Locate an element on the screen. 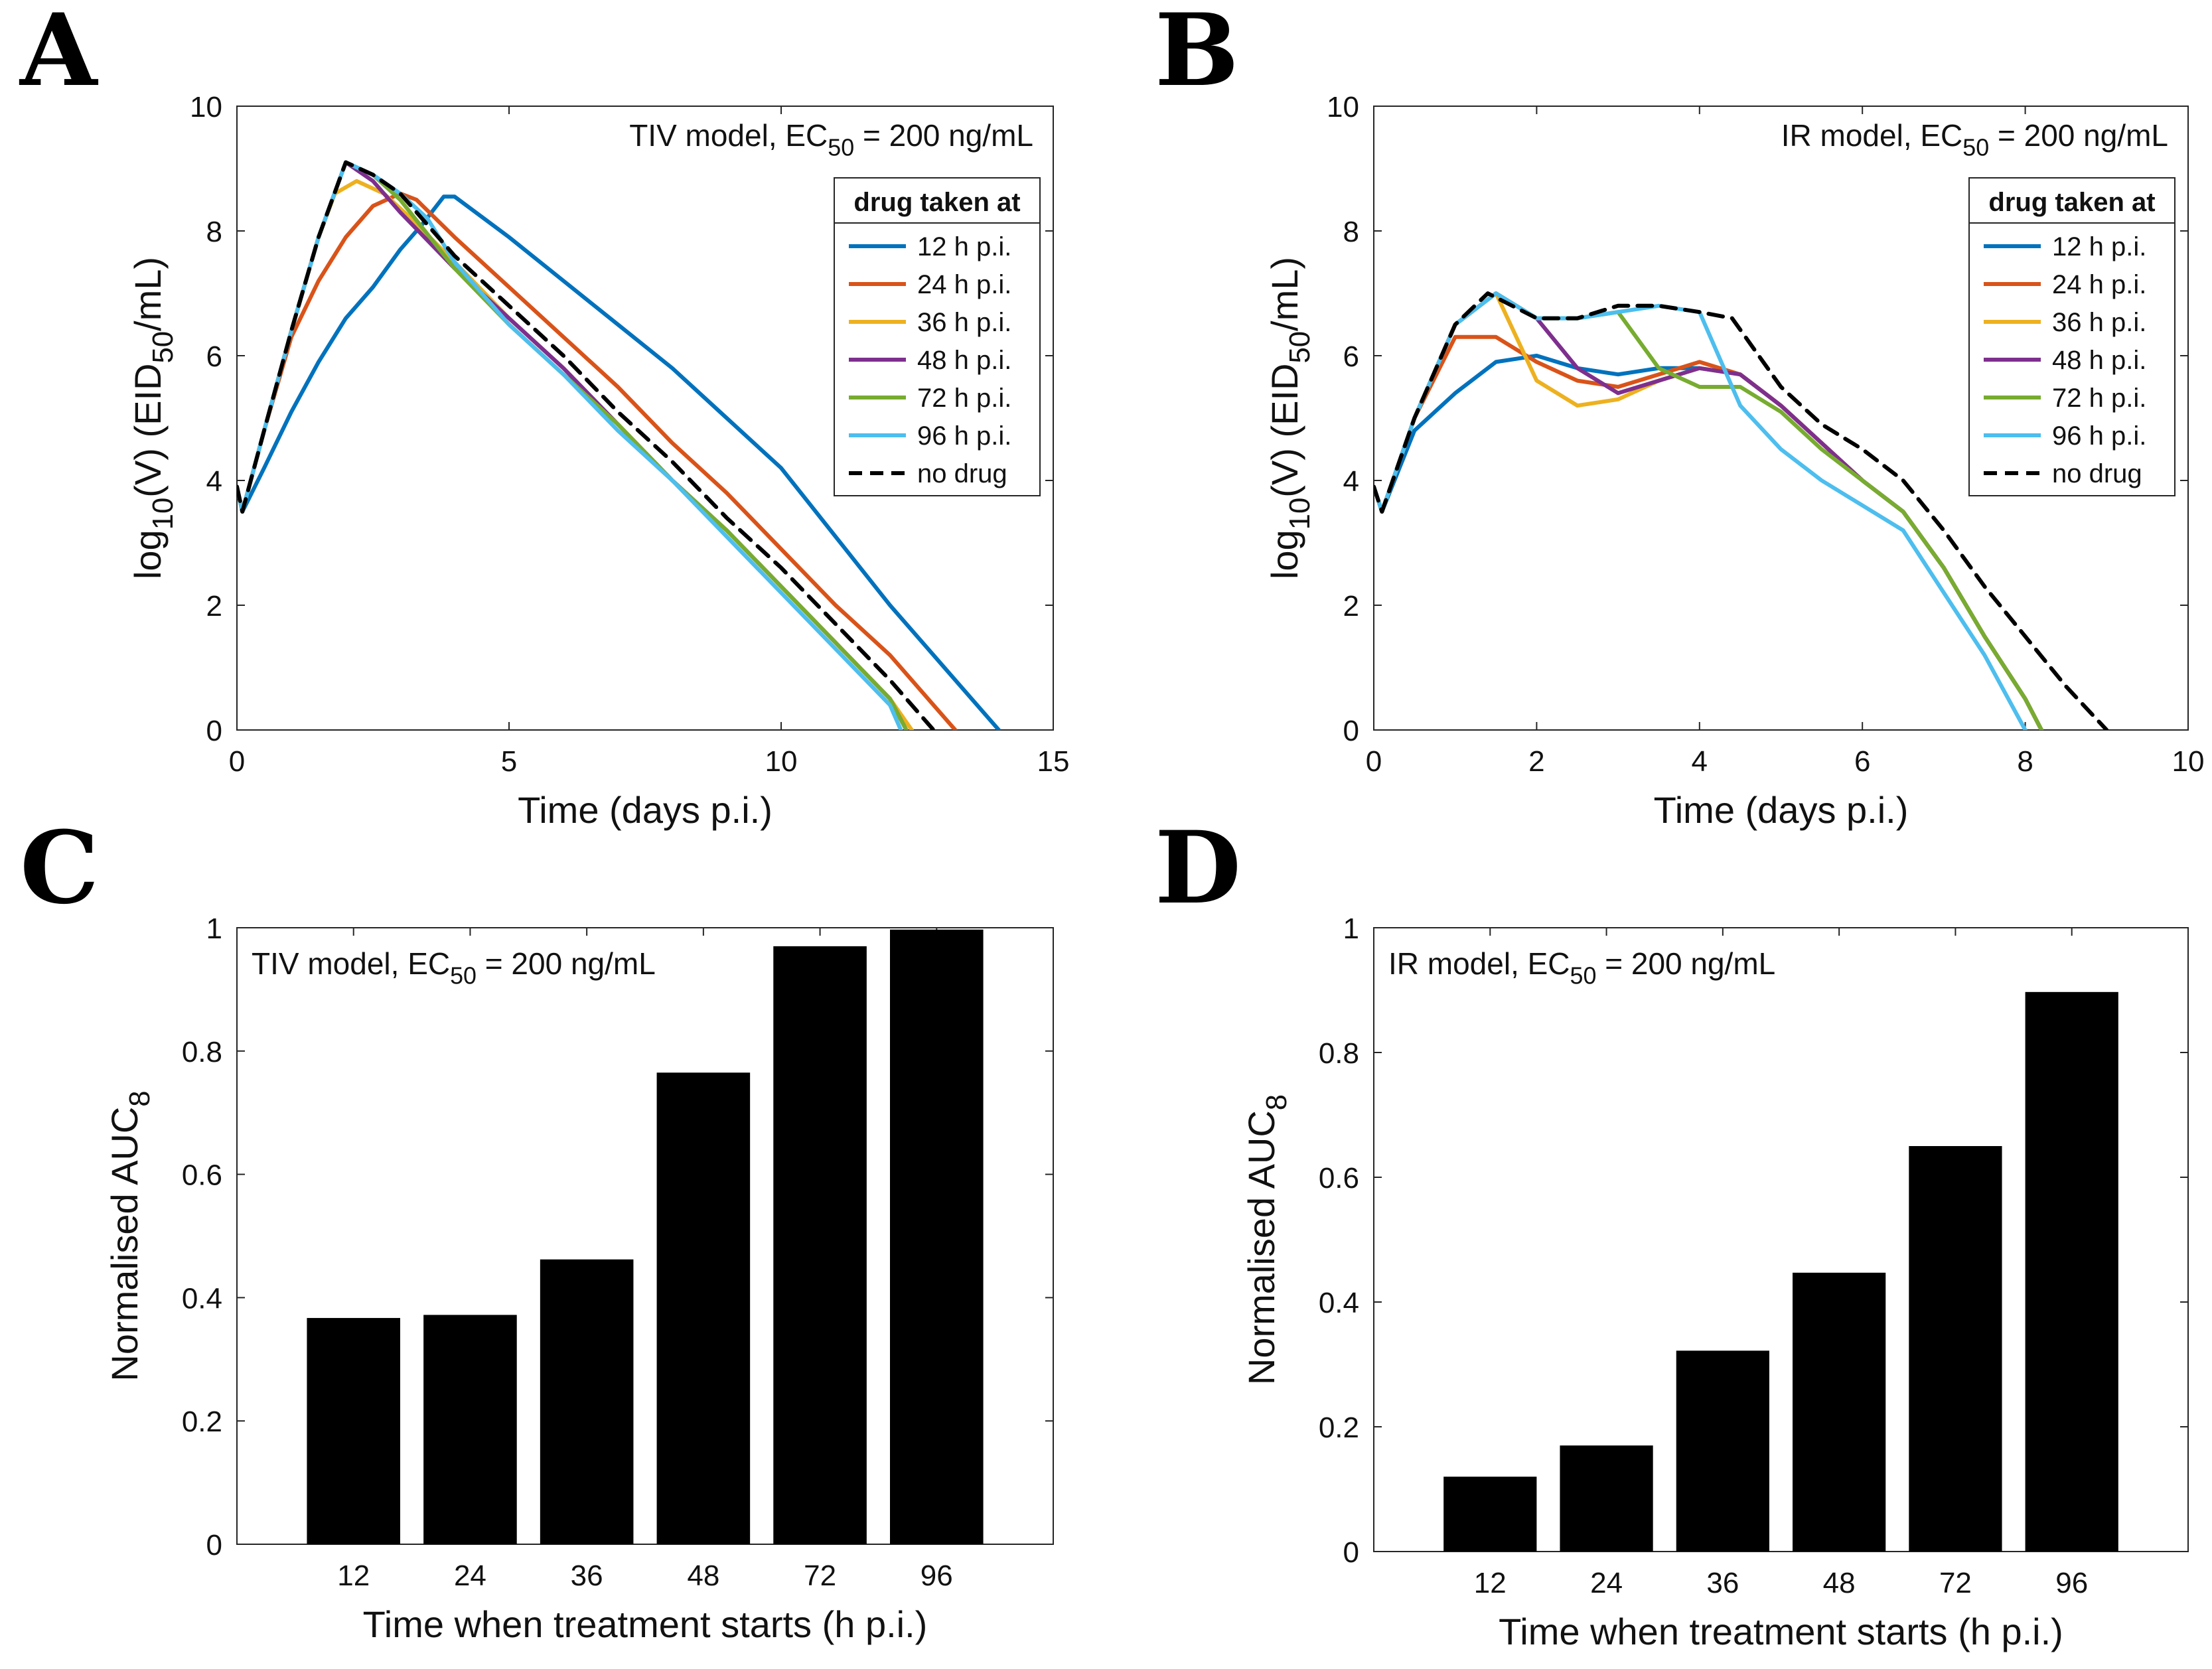 The height and width of the screenshot is (1669, 2212). x-axis-label: Time when treatment starts (h p.i.) is located at coordinates (646, 1624).